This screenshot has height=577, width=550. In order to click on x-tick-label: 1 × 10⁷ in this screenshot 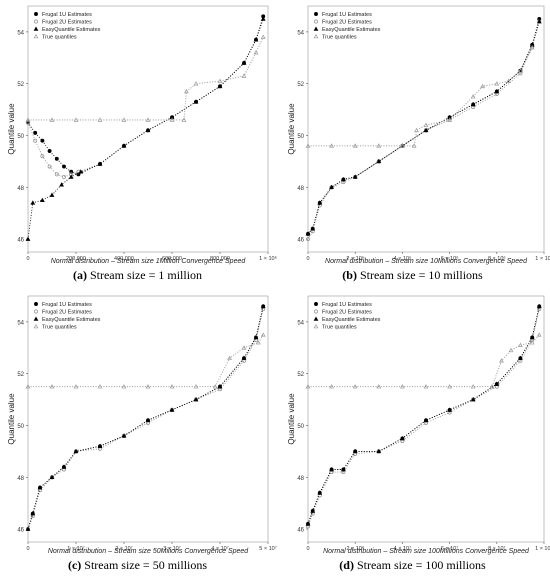, I will do `click(75, 548)`.